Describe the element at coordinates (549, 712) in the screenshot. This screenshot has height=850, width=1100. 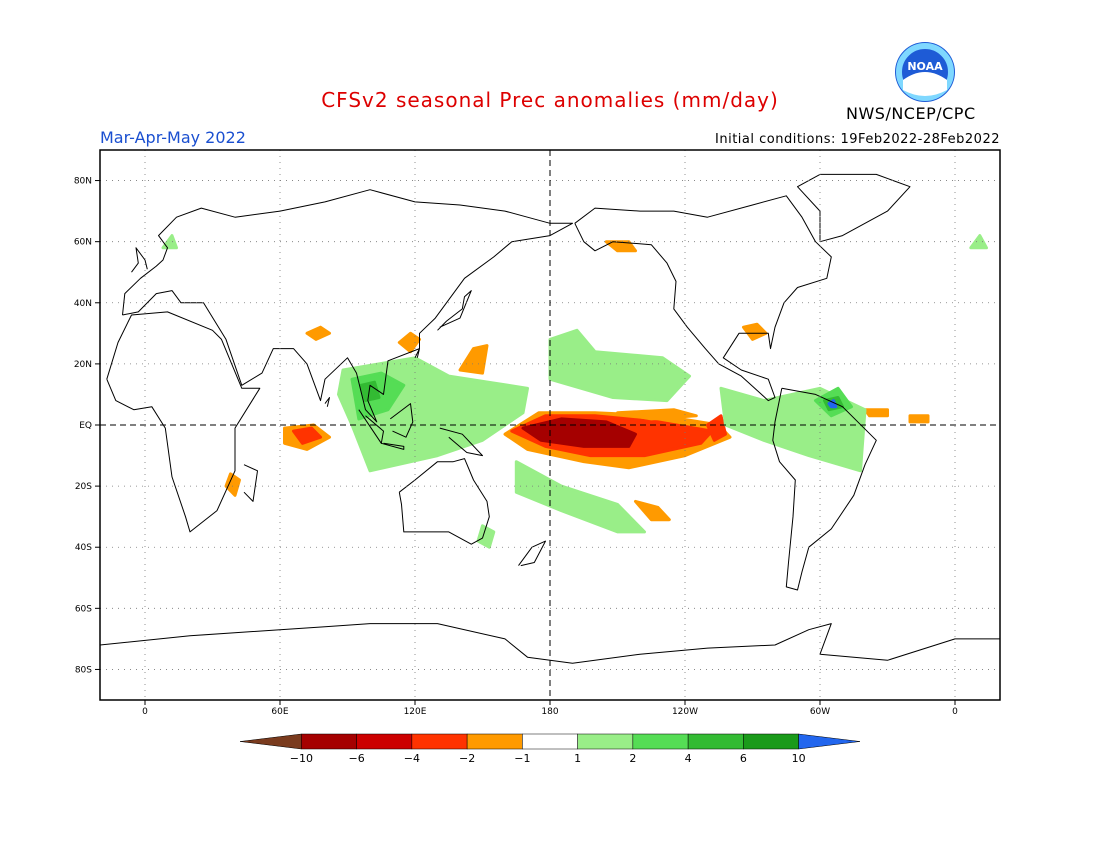
I see `lon-tick-label: 180` at that location.